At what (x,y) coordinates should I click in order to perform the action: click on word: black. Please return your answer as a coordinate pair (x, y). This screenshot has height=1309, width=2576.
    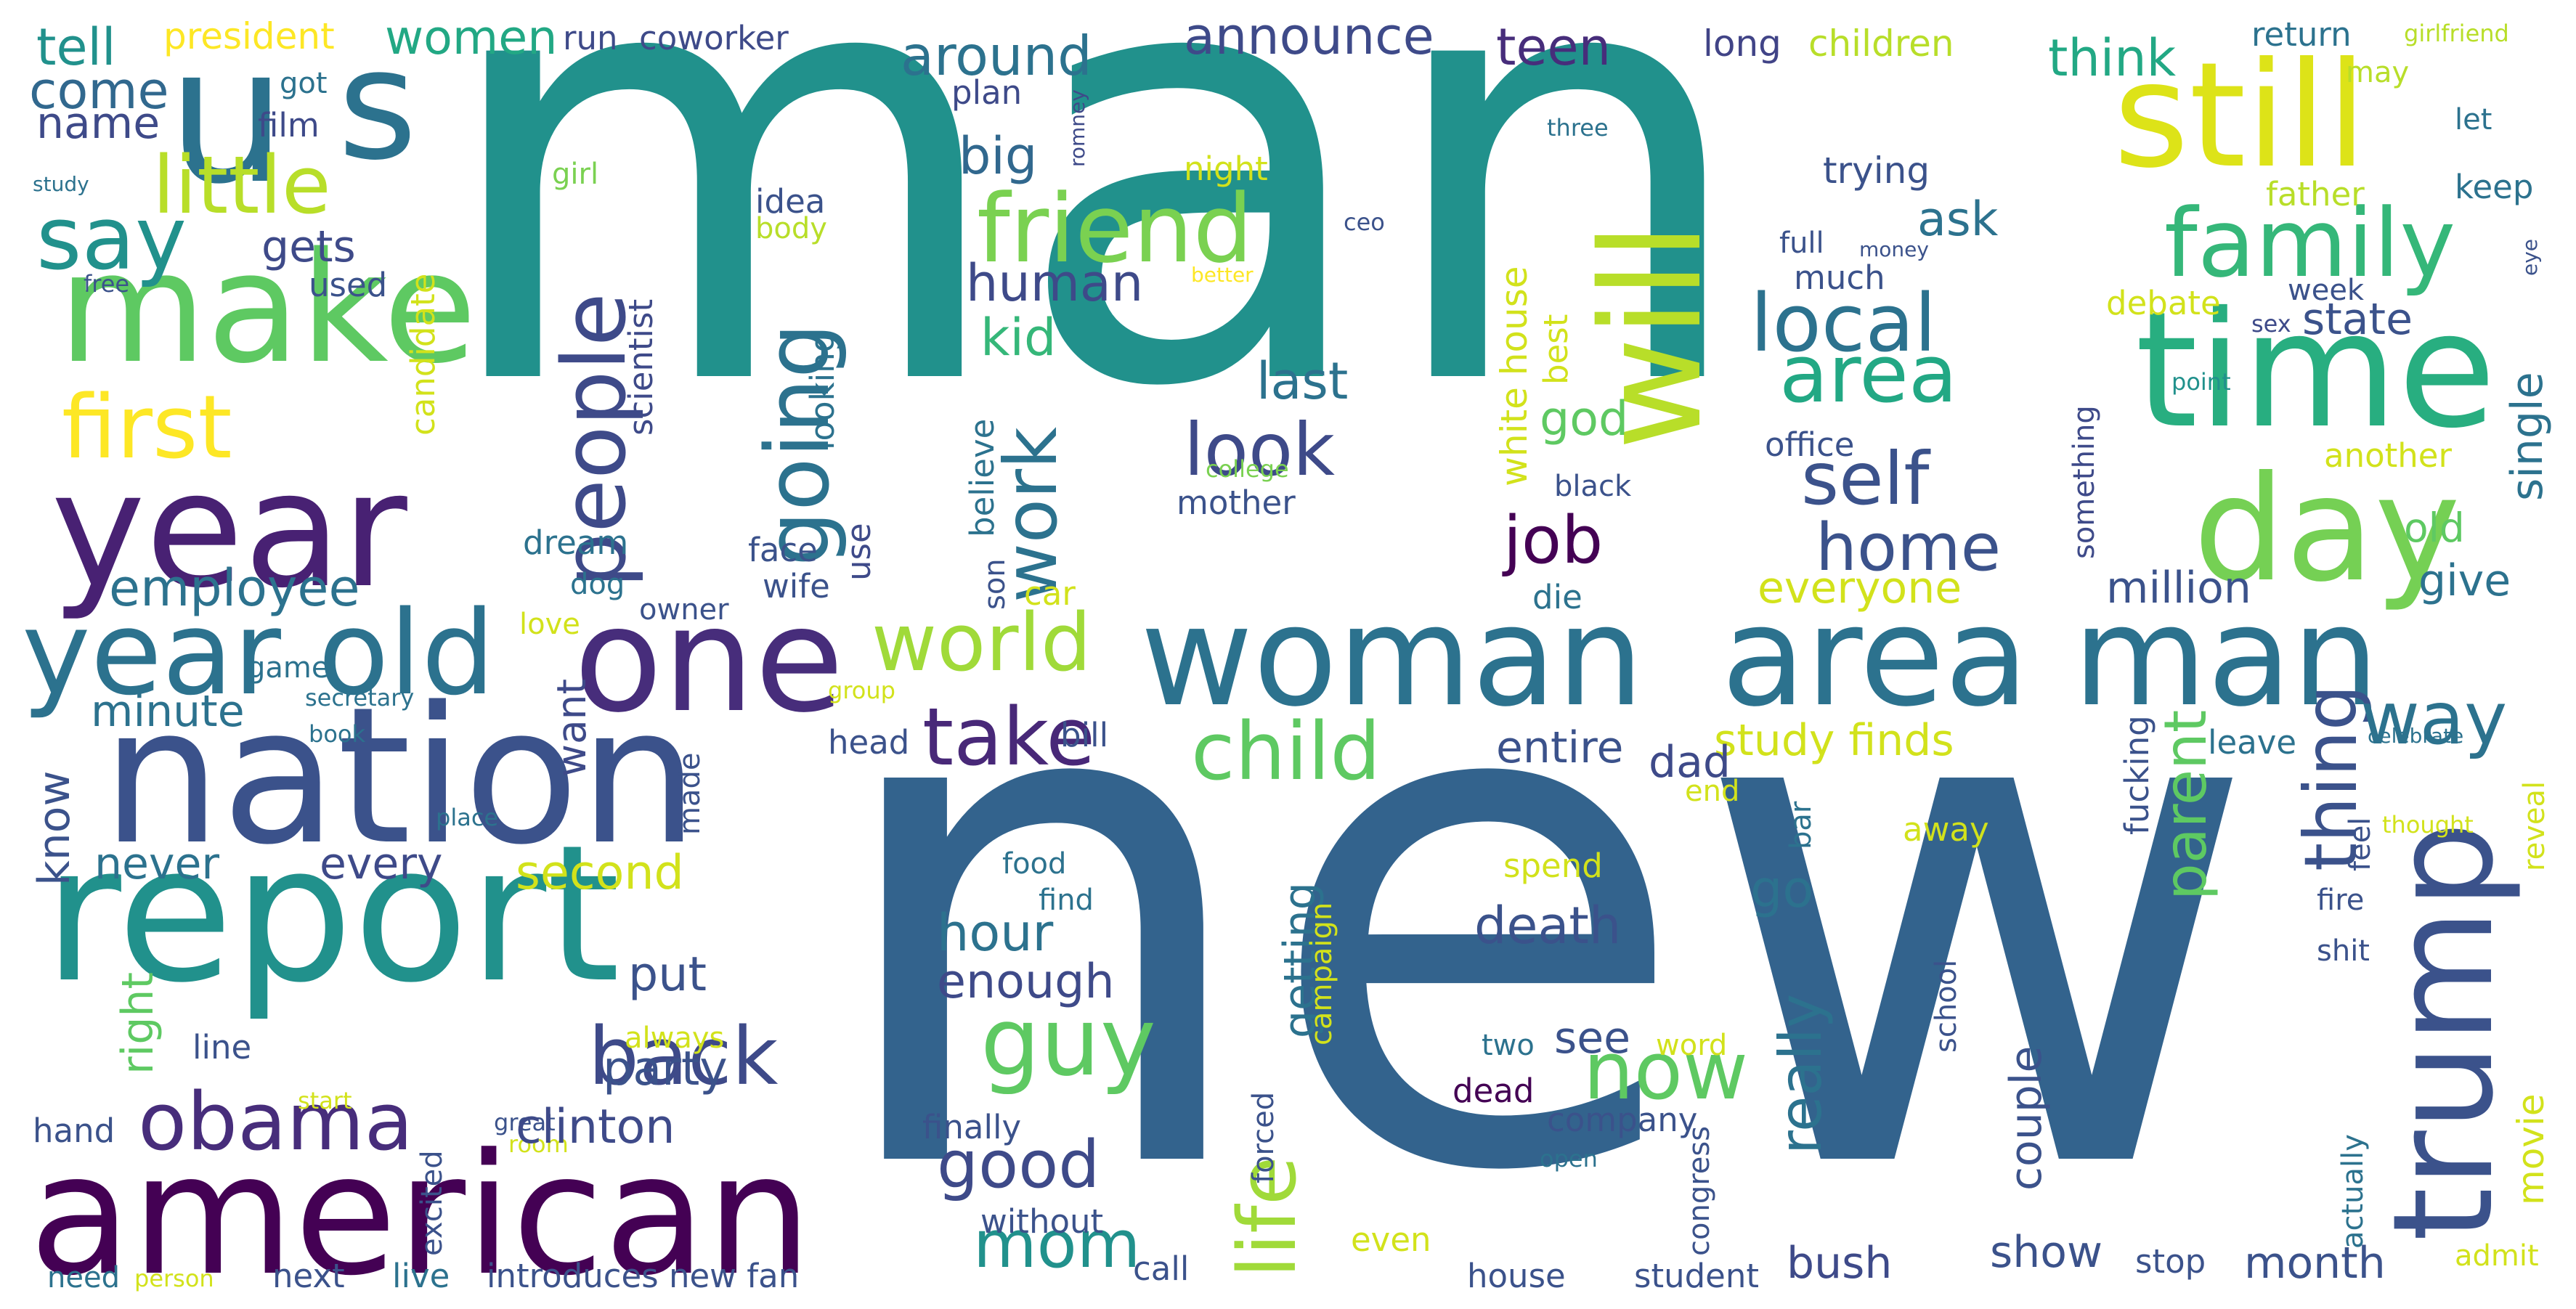
    Looking at the image, I should click on (1593, 486).